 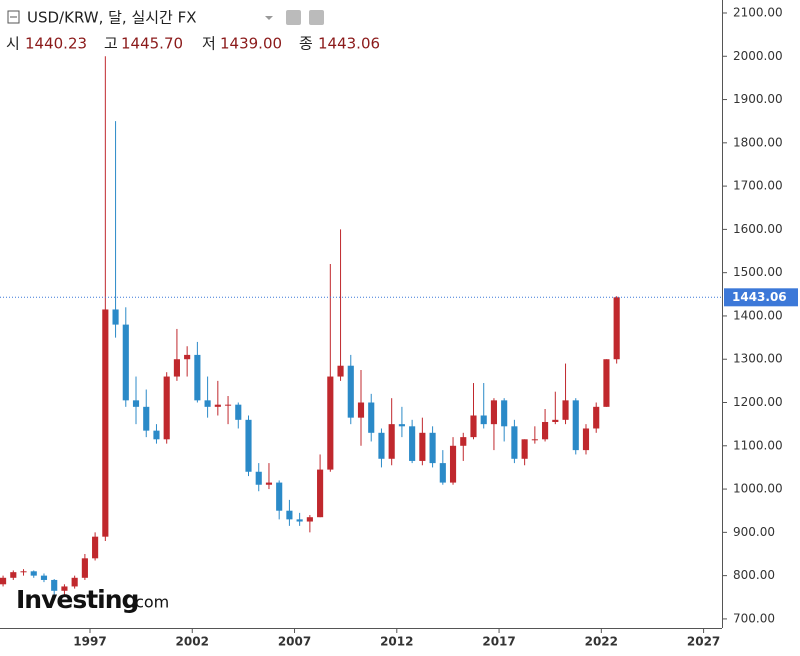 What do you see at coordinates (13, 17) in the screenshot?
I see `collapse-icon` at bounding box center [13, 17].